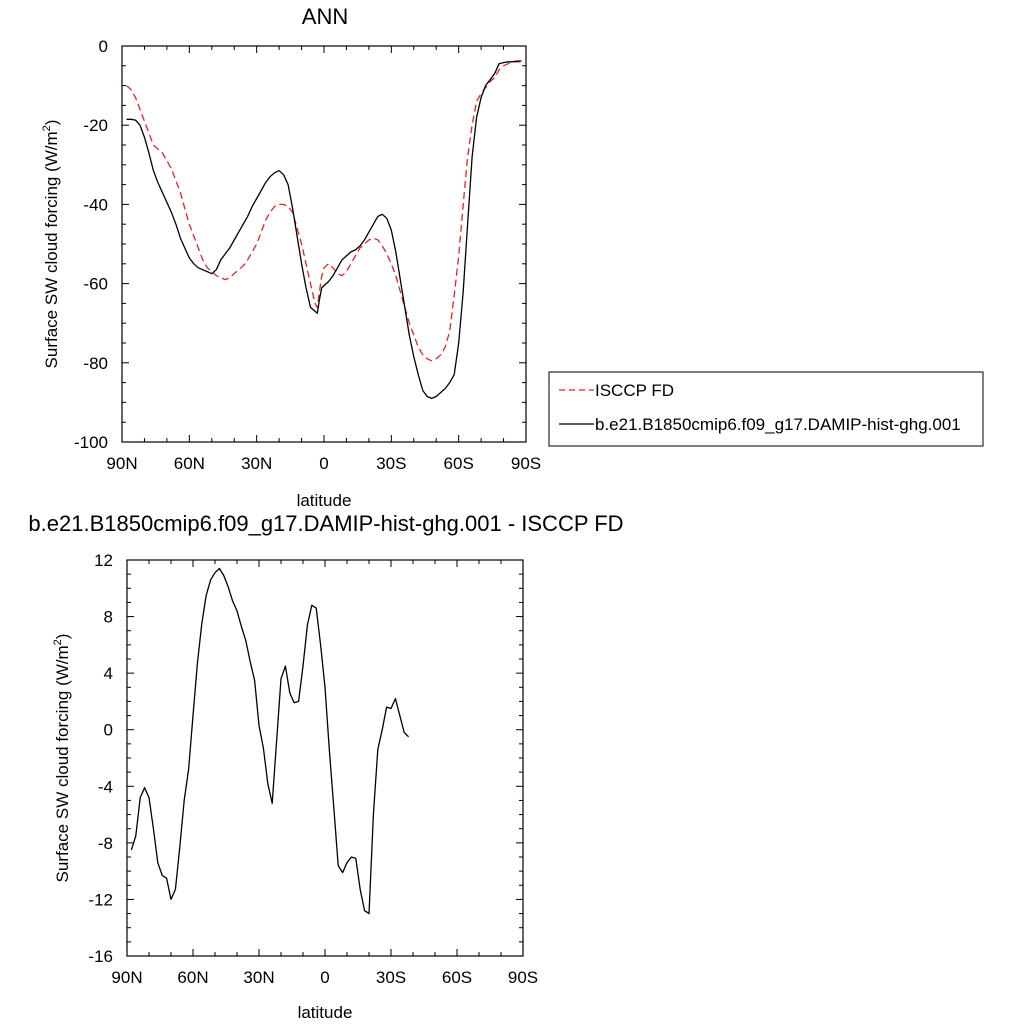 The width and height of the screenshot is (1024, 1024). What do you see at coordinates (325, 1012) in the screenshot?
I see `bottom-chart-xlabel: latitude` at bounding box center [325, 1012].